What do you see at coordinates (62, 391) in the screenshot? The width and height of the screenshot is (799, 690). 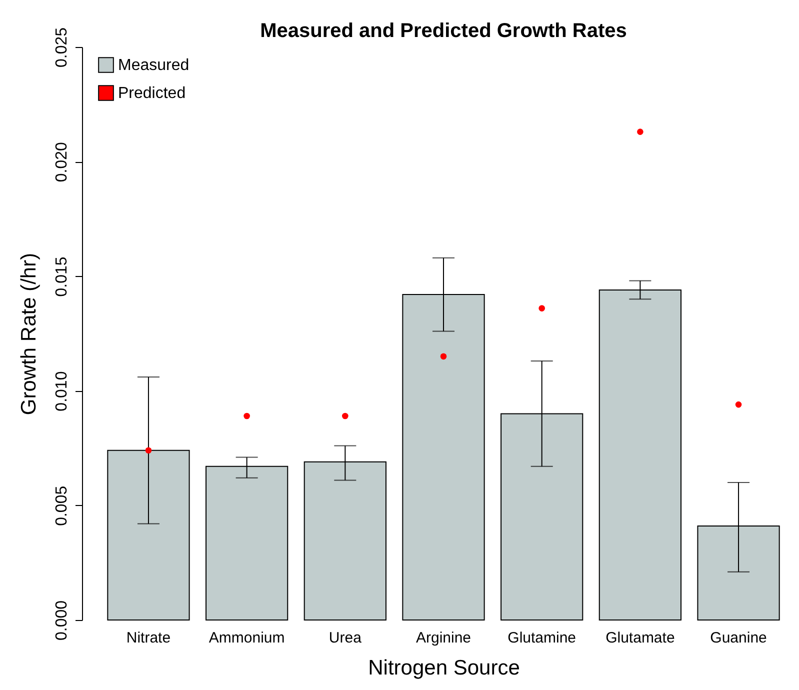 I see `y-tick-label: 0.010` at bounding box center [62, 391].